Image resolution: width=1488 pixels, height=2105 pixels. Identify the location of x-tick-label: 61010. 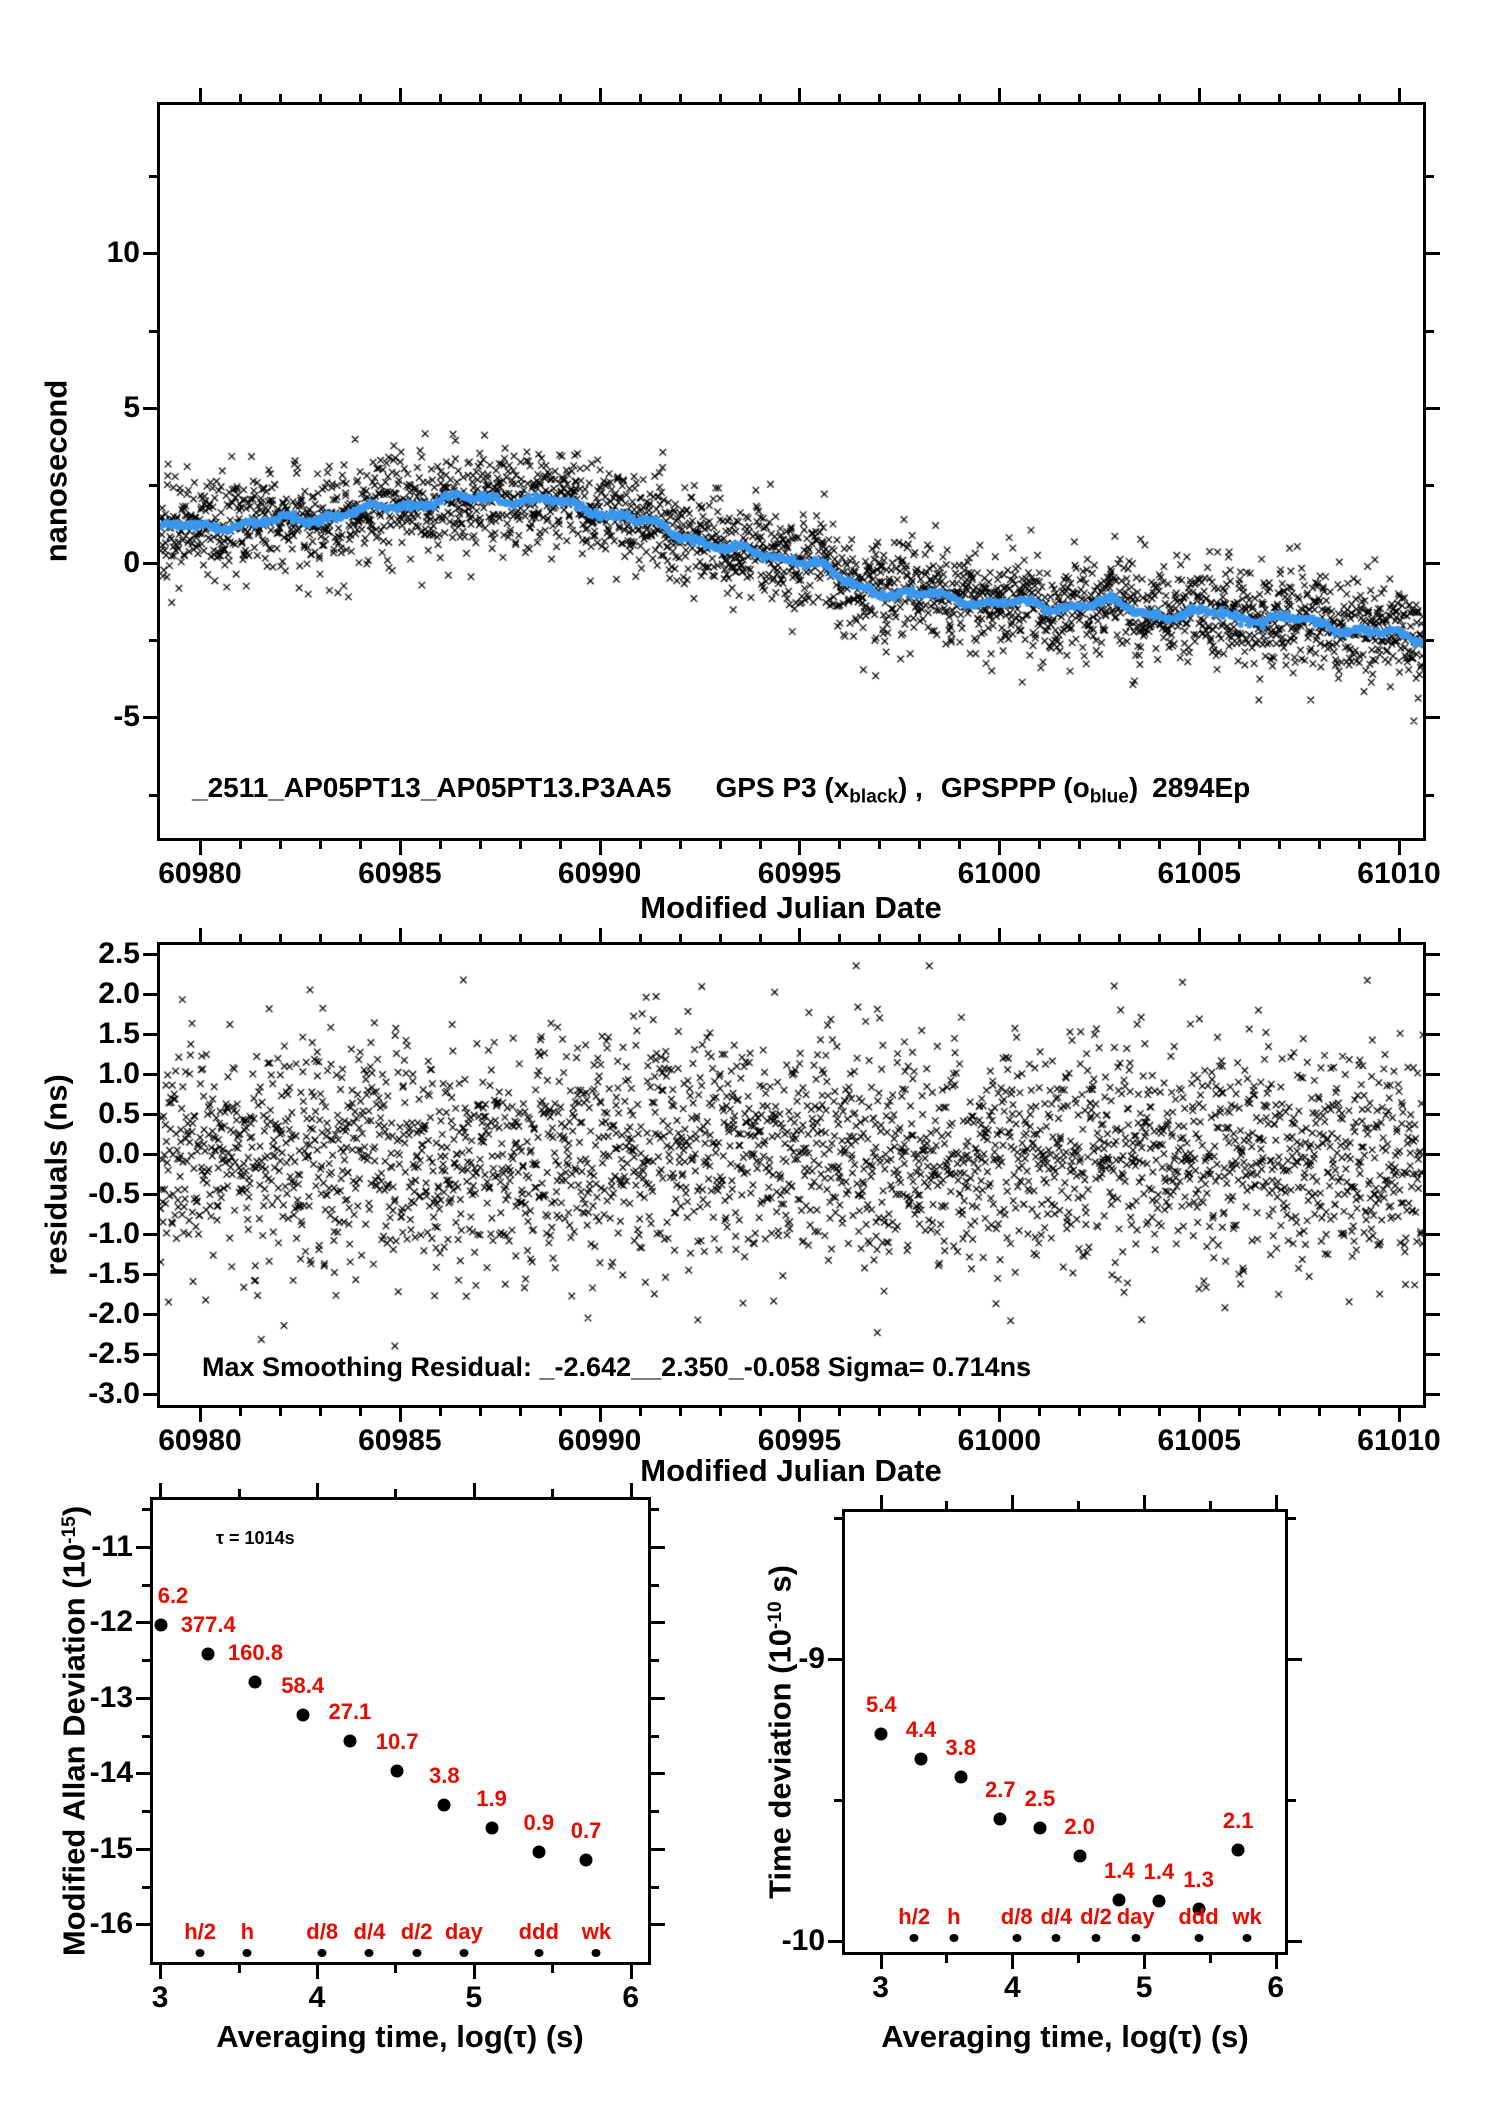
(1399, 873).